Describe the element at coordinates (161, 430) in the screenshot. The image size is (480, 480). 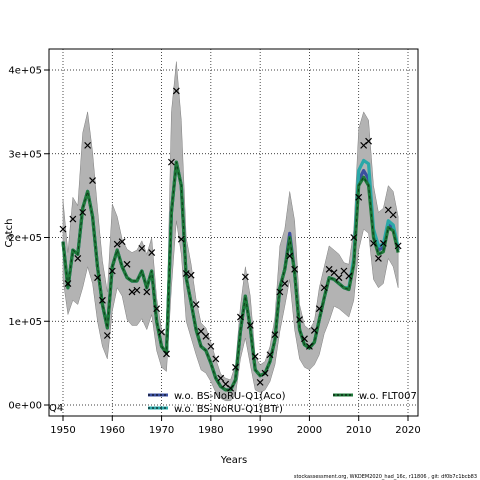
I see `x-tick-label: 1970` at that location.